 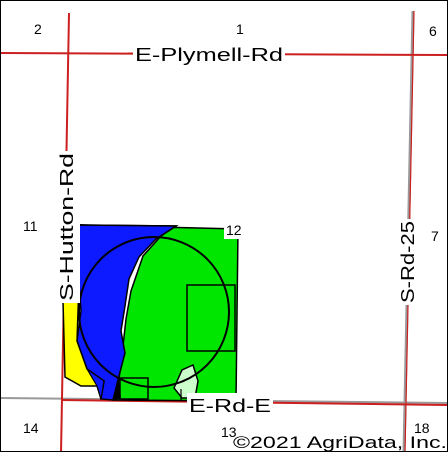 I want to click on road-label-e-plymell-rd: E-Plymell-Rd, so click(x=209, y=55).